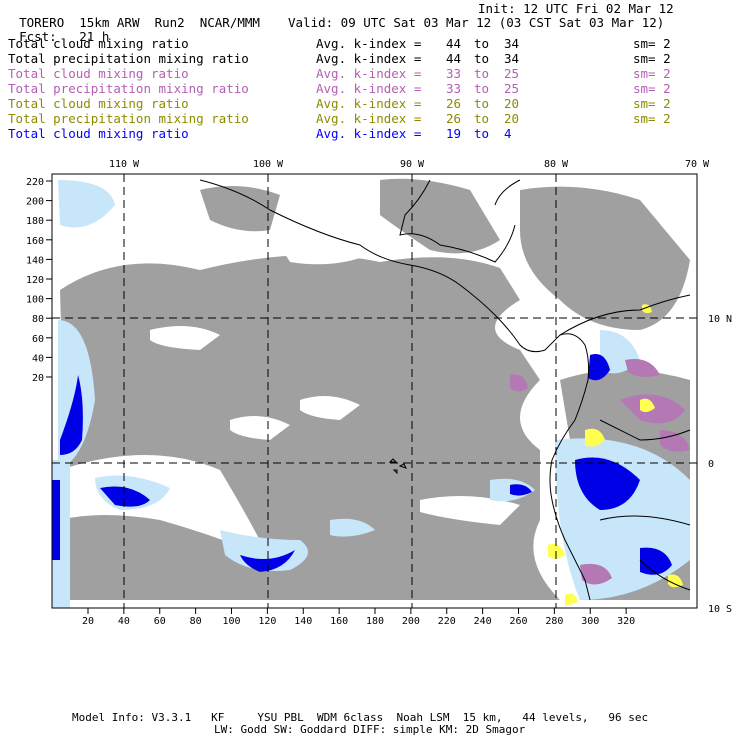 The image size is (740, 740). What do you see at coordinates (615, 455) in the screenshot?
I see `yellow-precip` at bounding box center [615, 455].